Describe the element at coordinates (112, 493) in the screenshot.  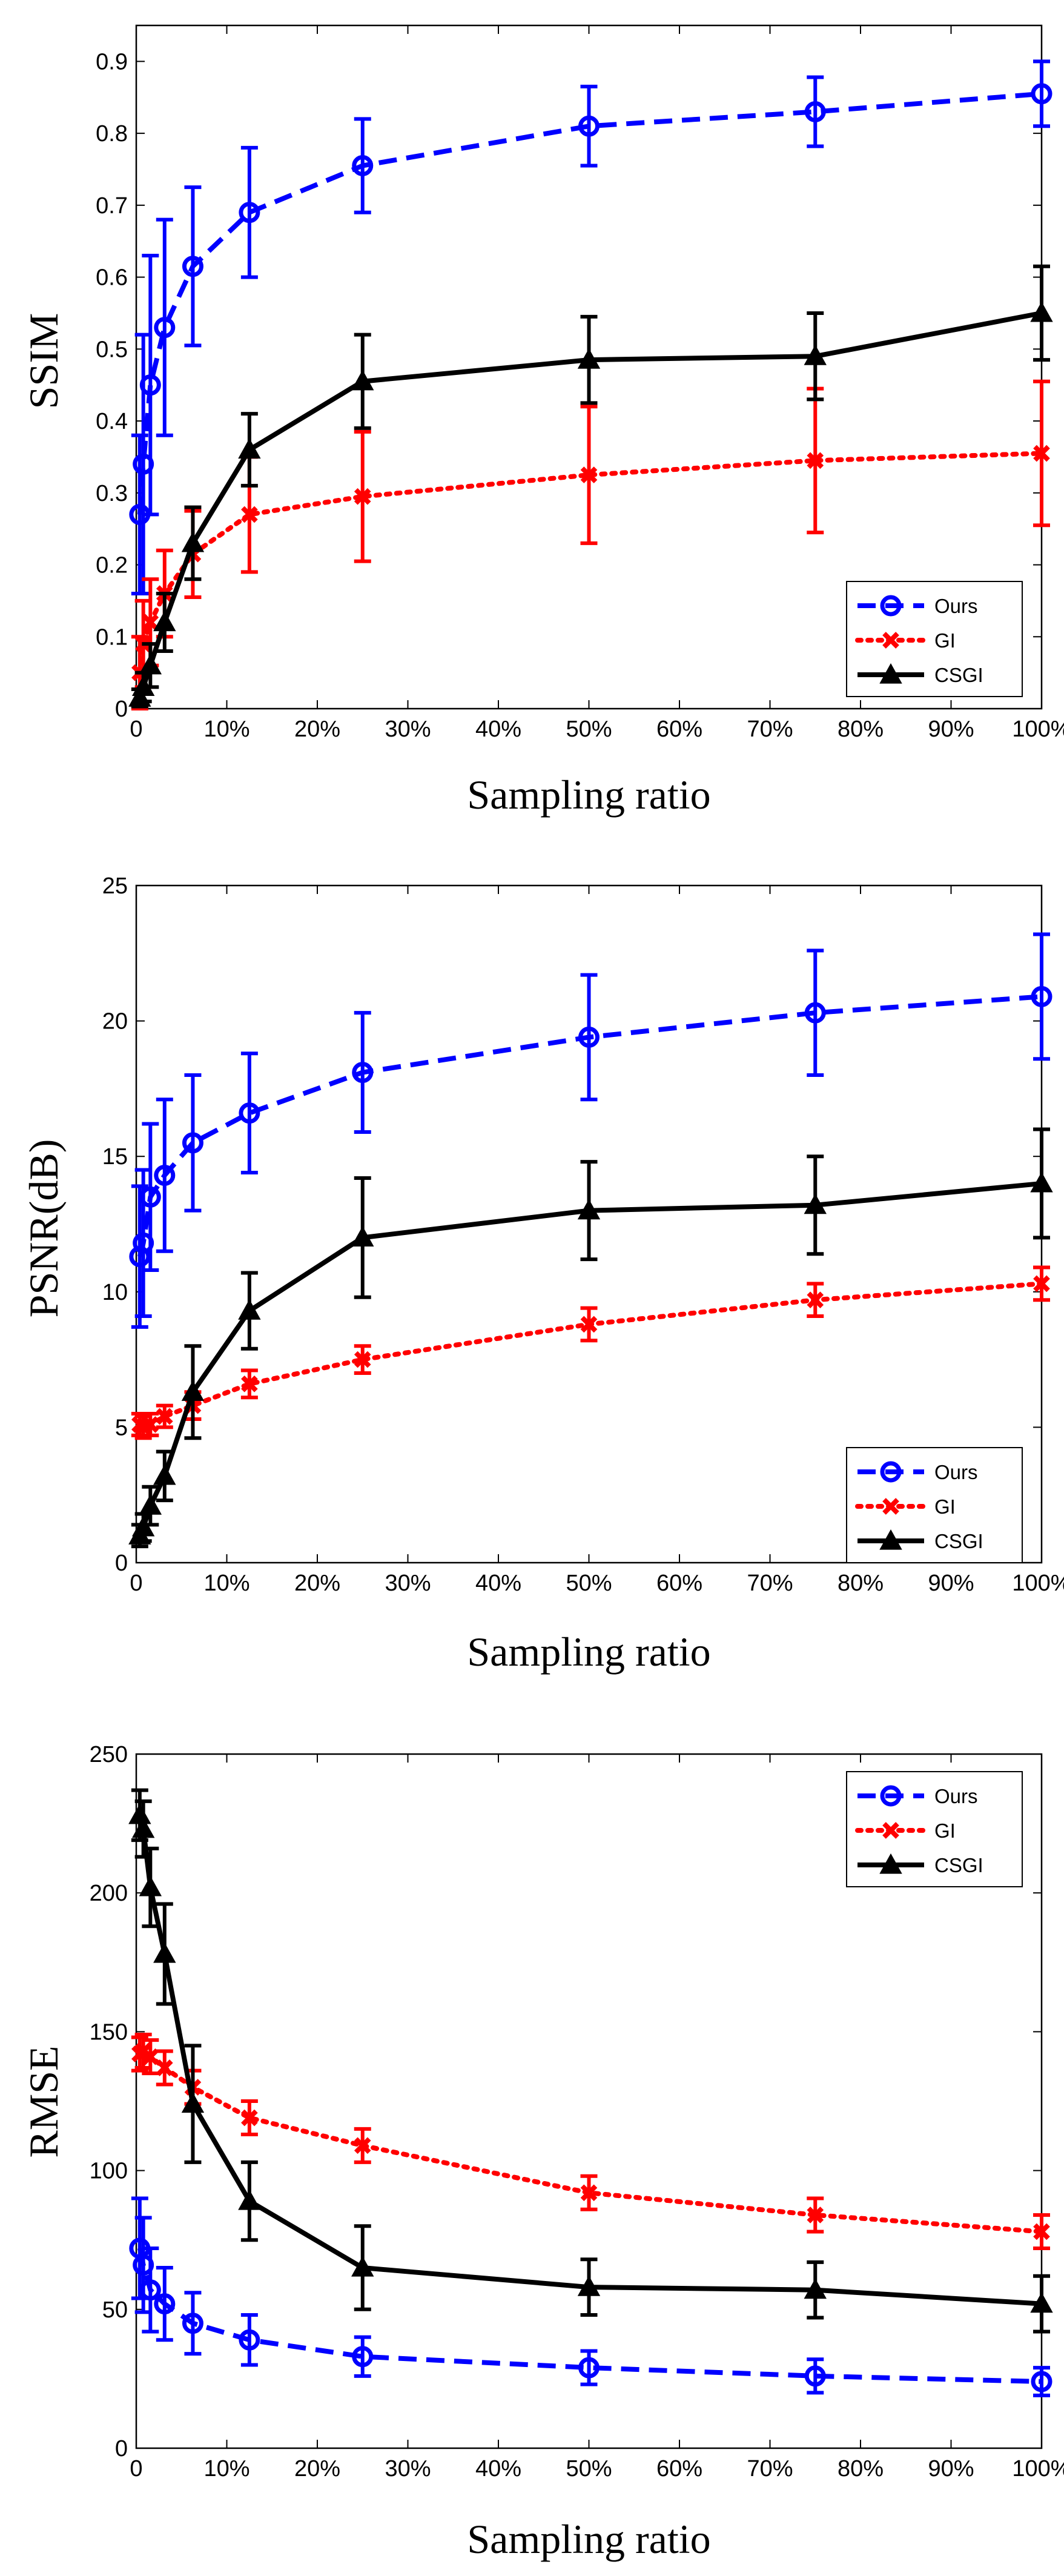
I see `y-tick-label: 0.3` at that location.